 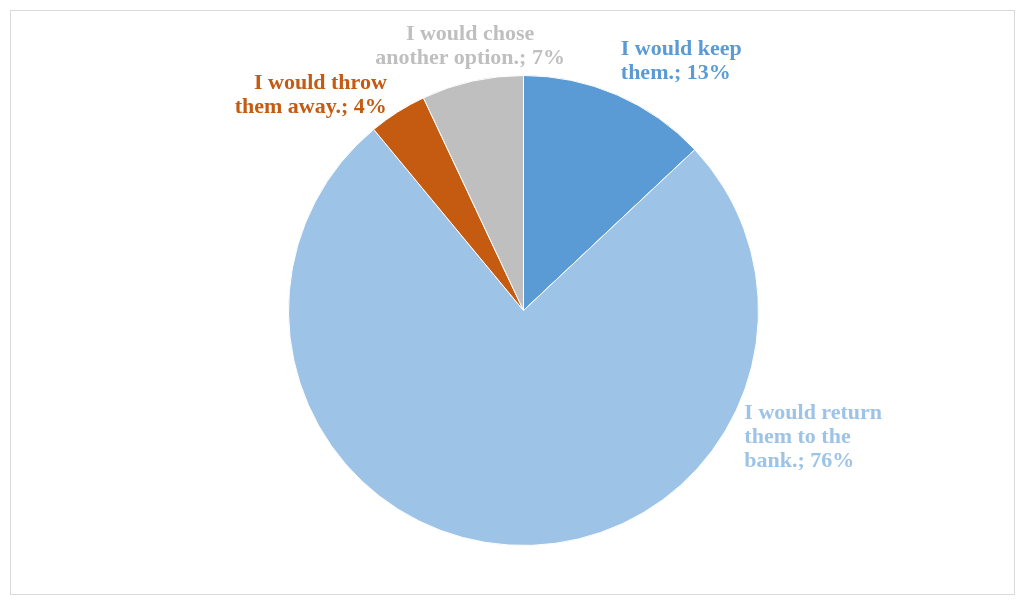 What do you see at coordinates (681, 59) in the screenshot?
I see `slice-label: I would keep them.; 13%` at bounding box center [681, 59].